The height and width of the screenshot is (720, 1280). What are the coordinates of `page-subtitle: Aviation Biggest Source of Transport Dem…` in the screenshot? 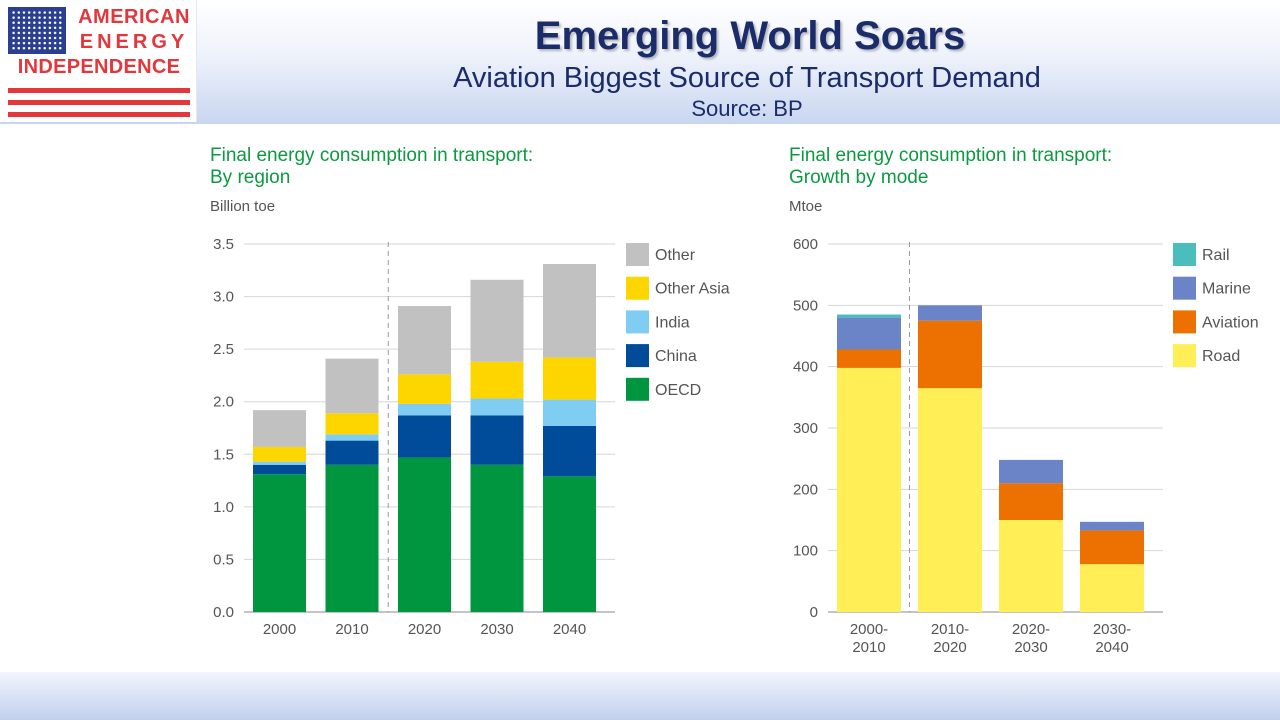 It's located at (747, 78).